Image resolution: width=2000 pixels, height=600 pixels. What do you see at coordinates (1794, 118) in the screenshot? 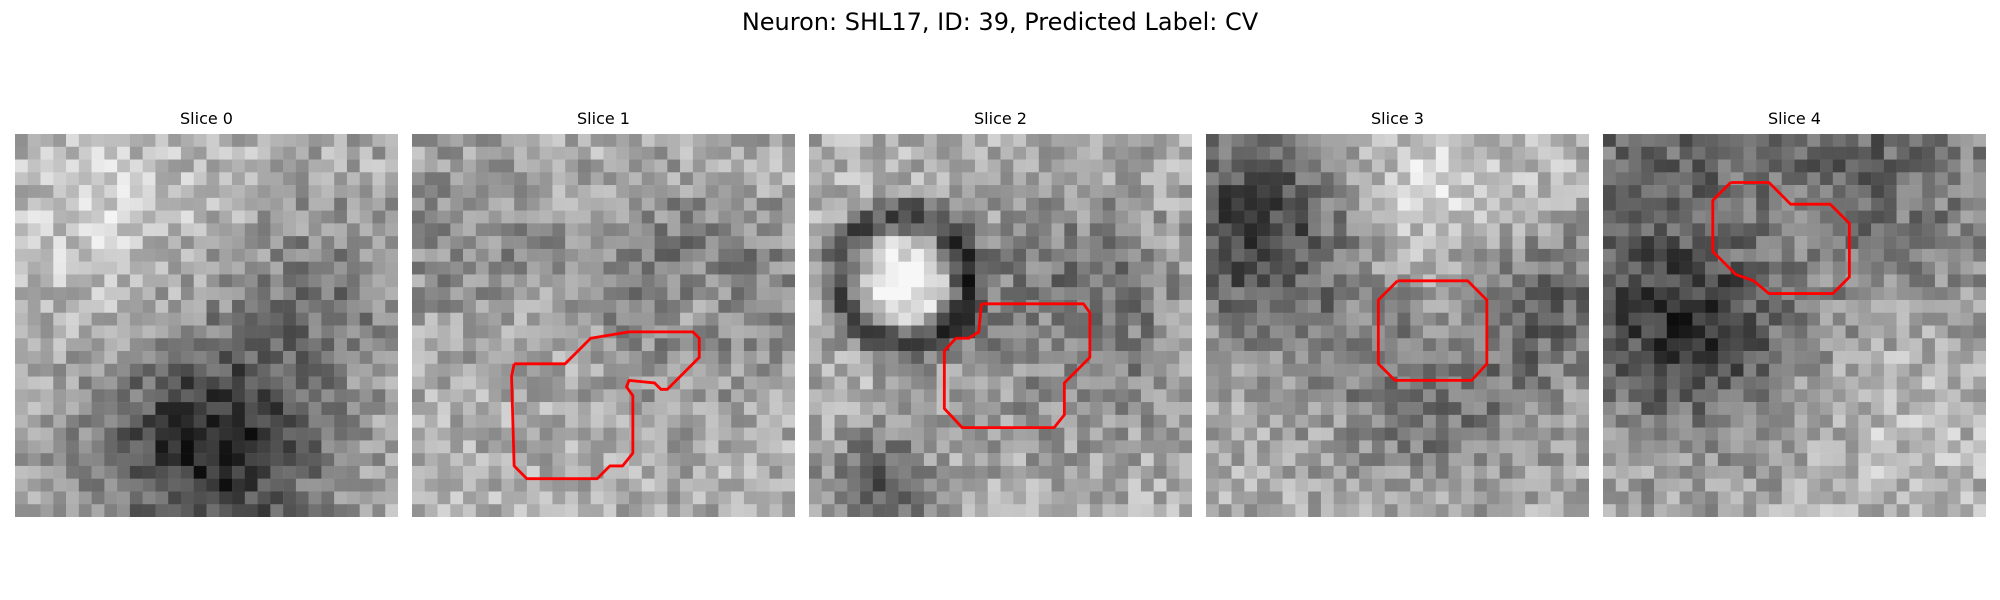
I see `slice-title-4: Slice 4` at bounding box center [1794, 118].